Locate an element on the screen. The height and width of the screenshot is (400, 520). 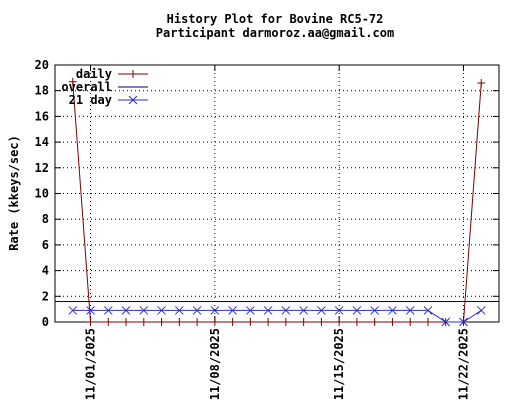
y-tick-label: 6 is located at coordinates (45, 245).